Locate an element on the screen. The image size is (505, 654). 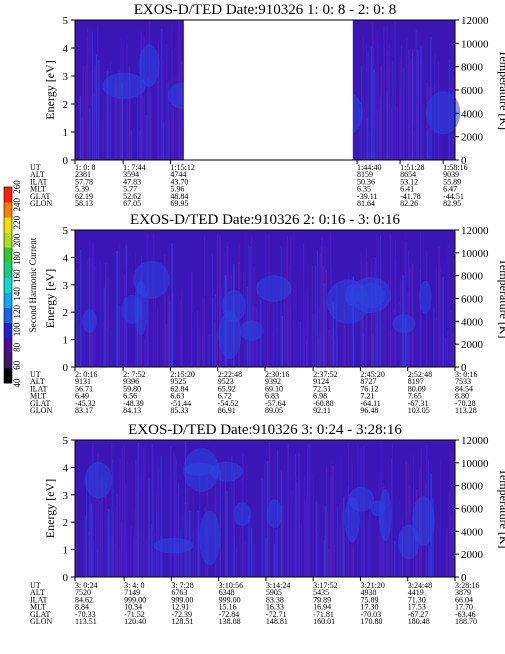
ephemeris-value: 3: 0:16 is located at coordinates (466, 374).